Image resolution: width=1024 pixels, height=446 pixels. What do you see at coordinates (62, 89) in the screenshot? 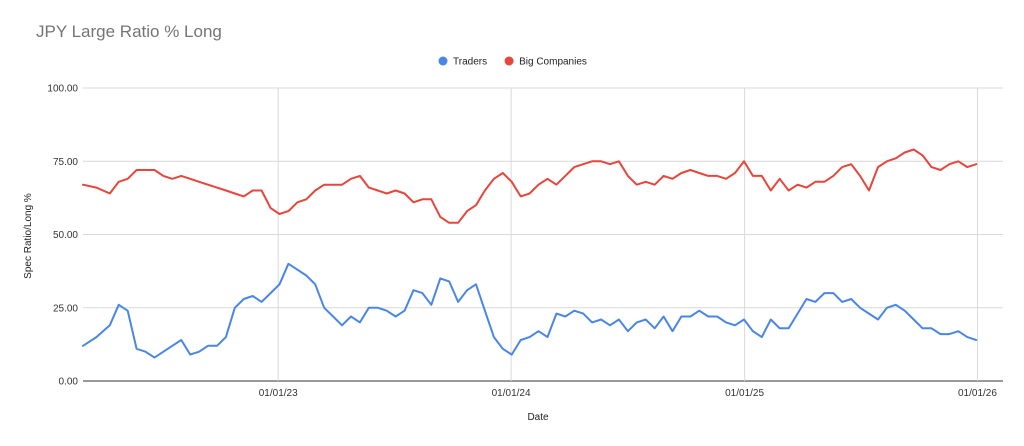
I see `y-tick-label: 100.00` at bounding box center [62, 89].